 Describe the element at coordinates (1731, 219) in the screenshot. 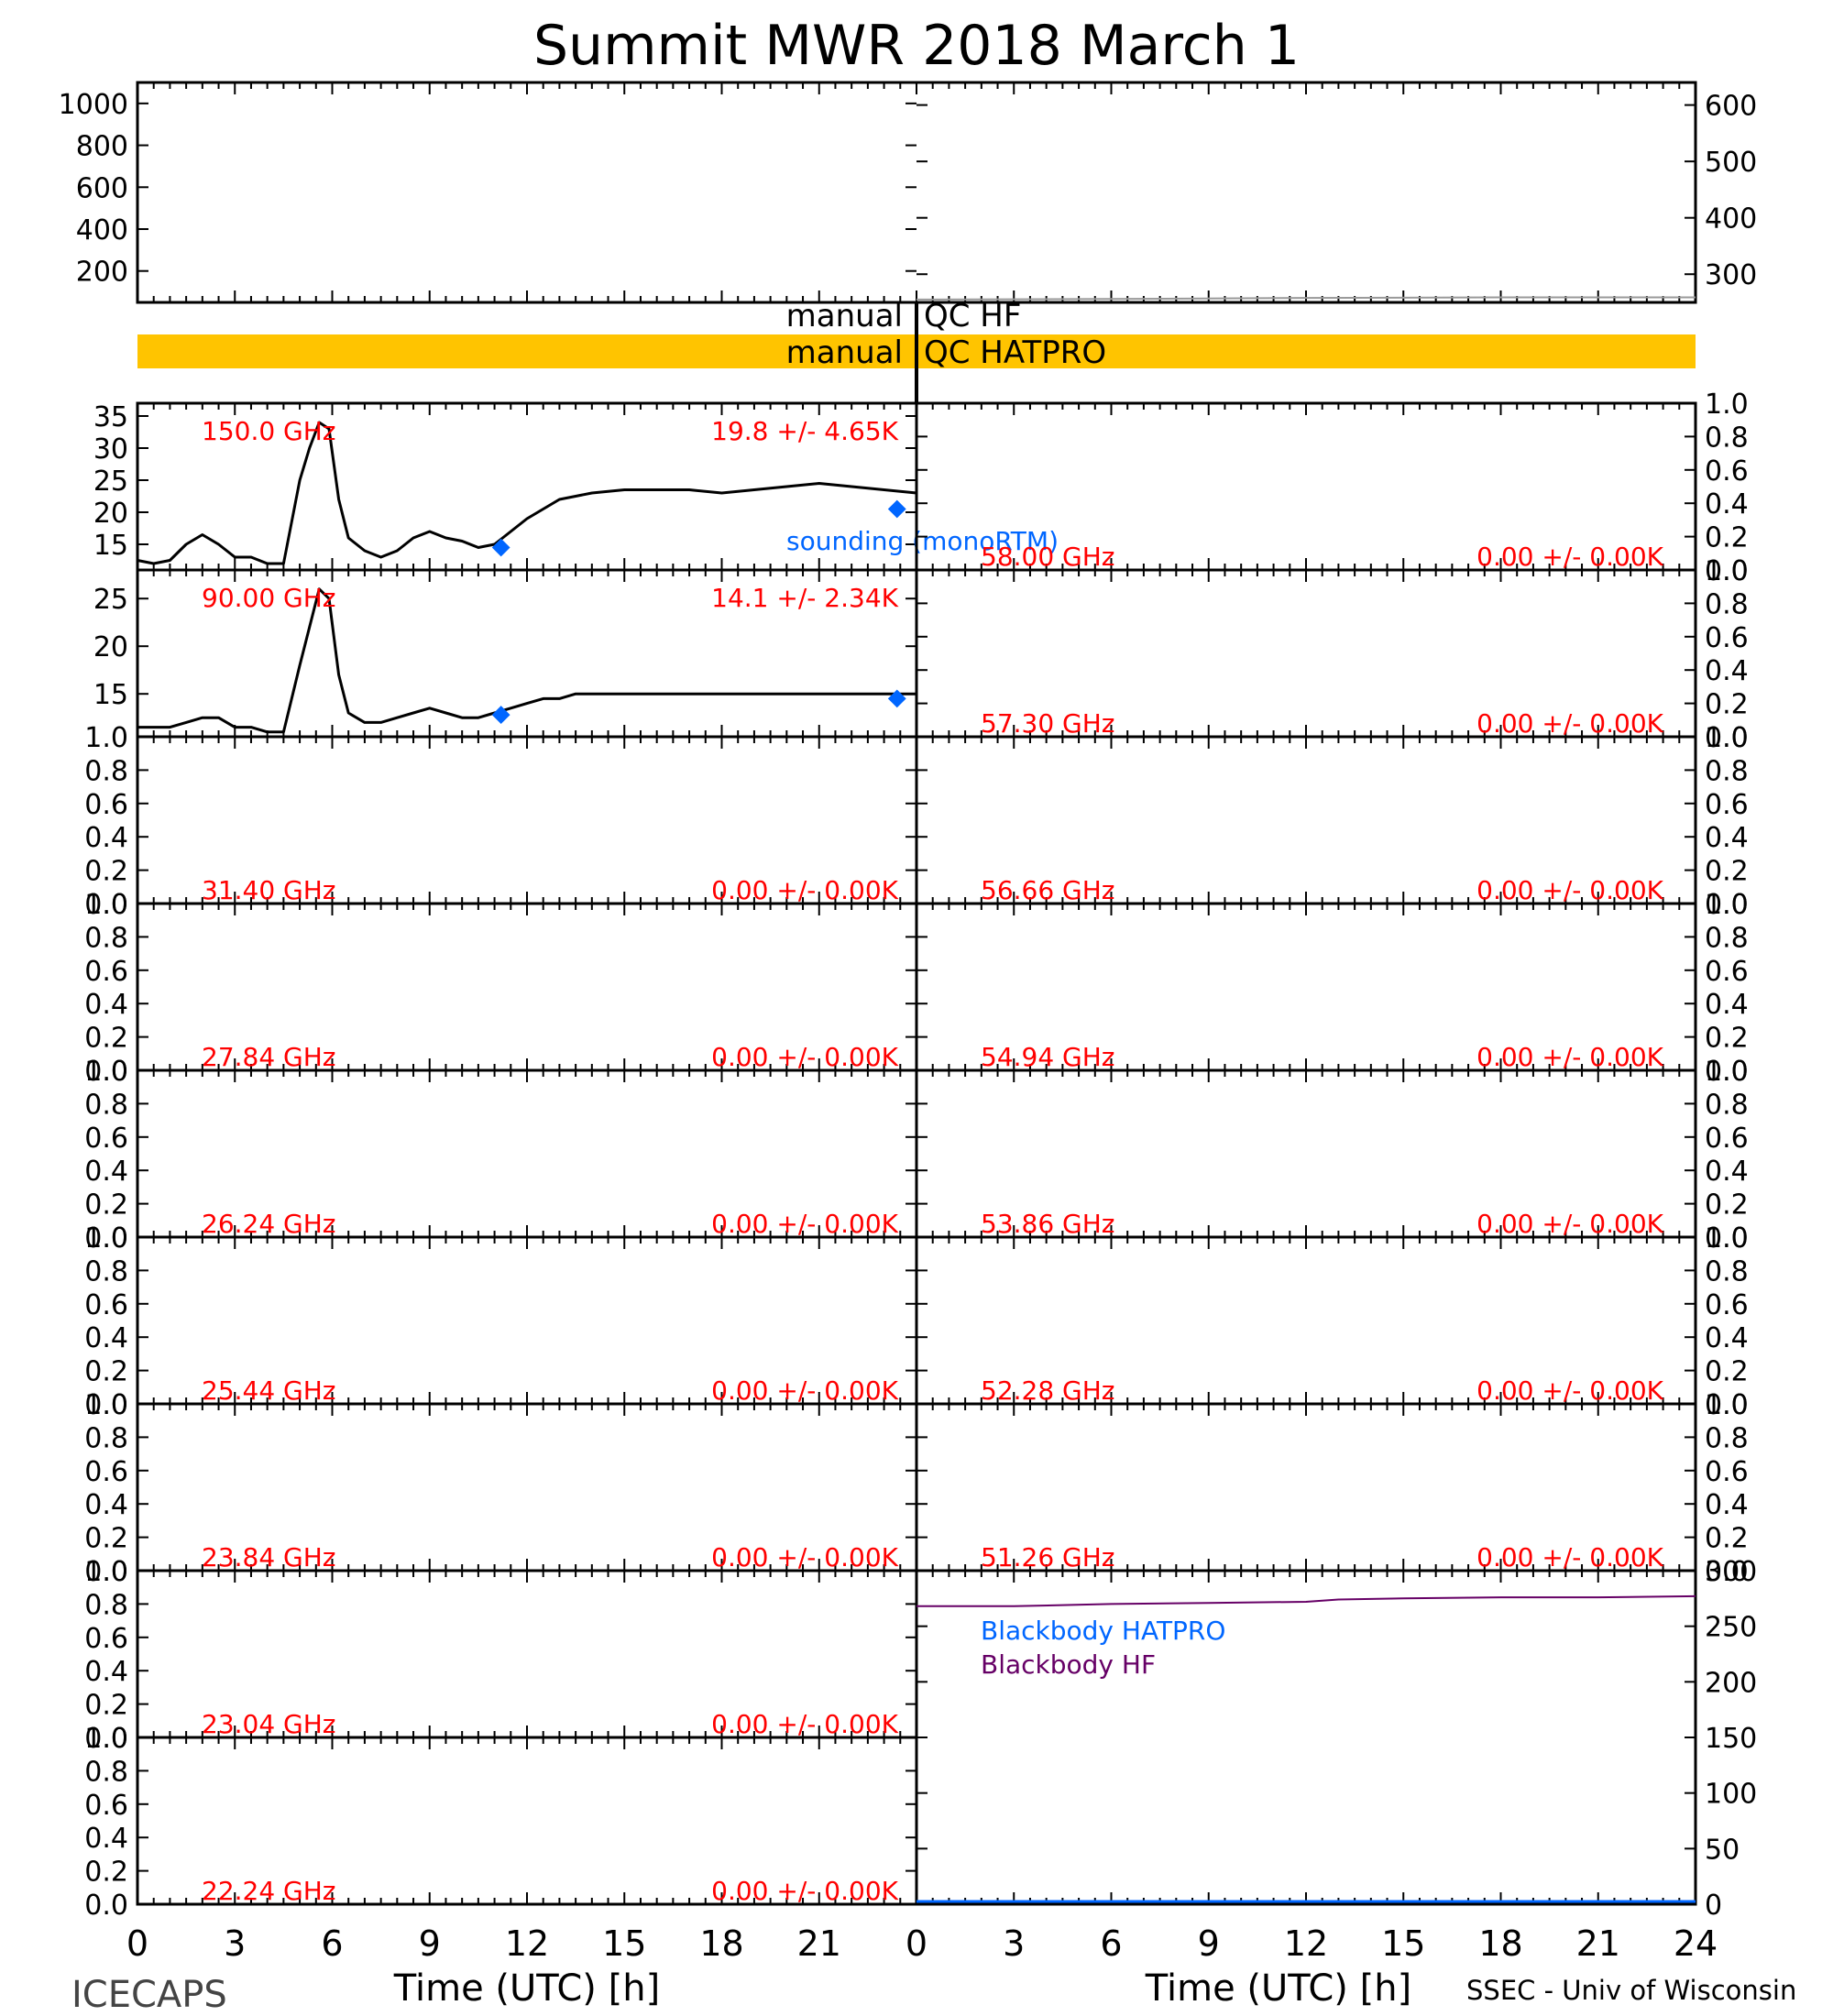

I see `temp-axis-ytick-label: 400` at that location.